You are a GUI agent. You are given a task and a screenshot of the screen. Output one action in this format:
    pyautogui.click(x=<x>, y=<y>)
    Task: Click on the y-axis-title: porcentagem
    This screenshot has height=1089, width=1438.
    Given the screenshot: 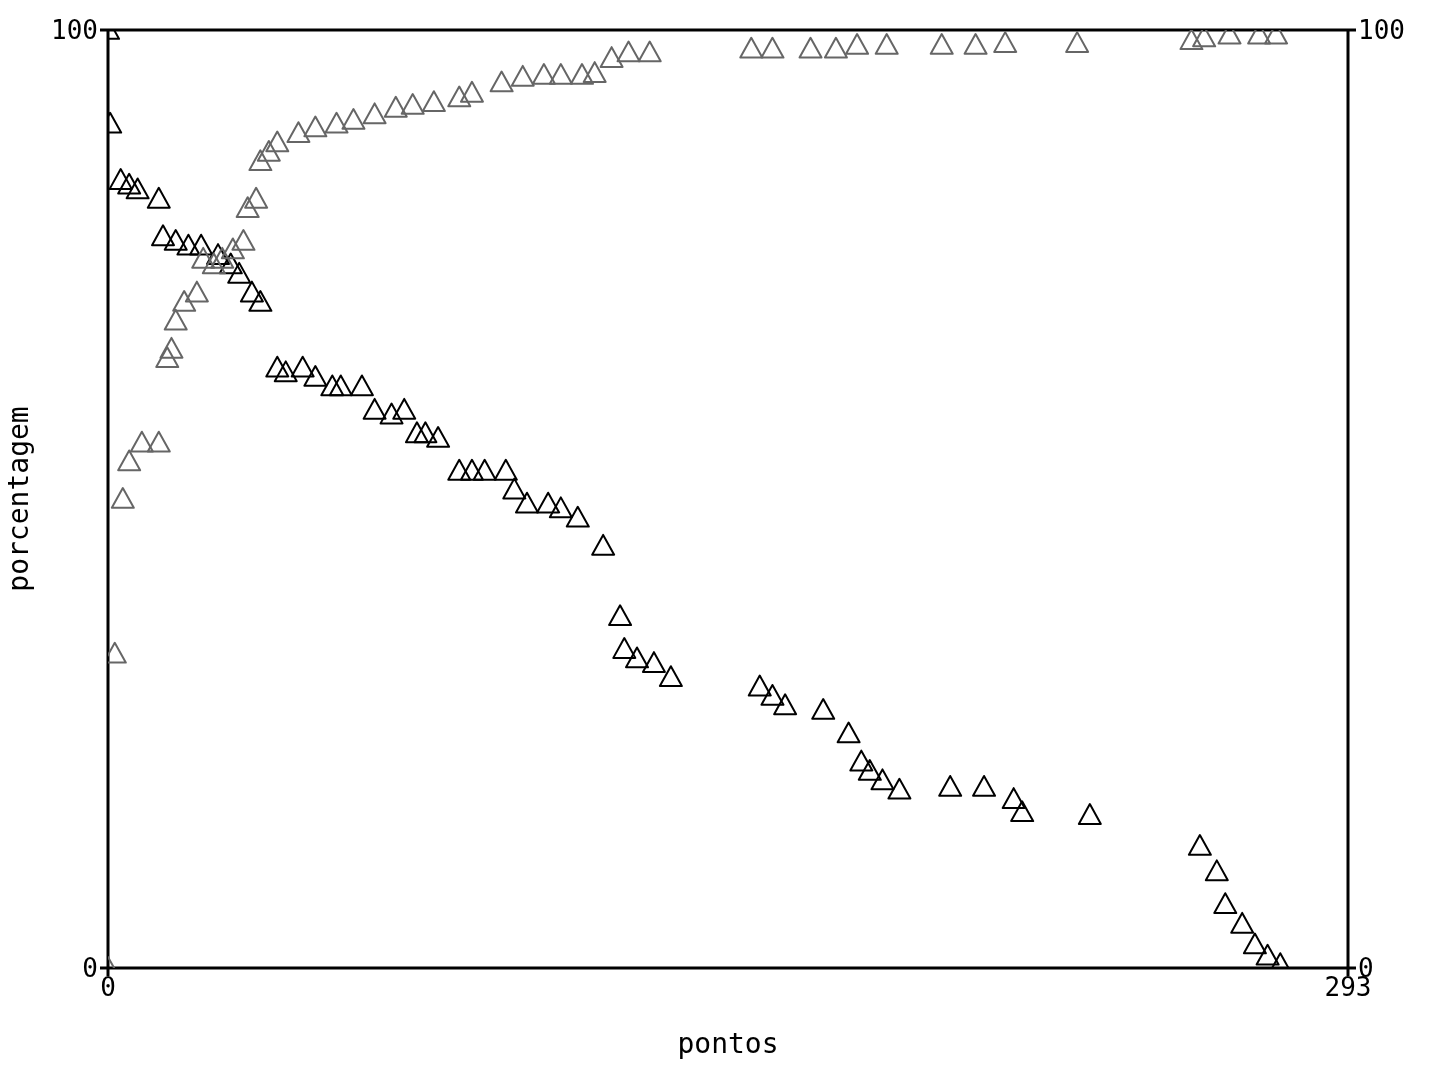 What is the action you would take?
    pyautogui.click(x=18, y=499)
    